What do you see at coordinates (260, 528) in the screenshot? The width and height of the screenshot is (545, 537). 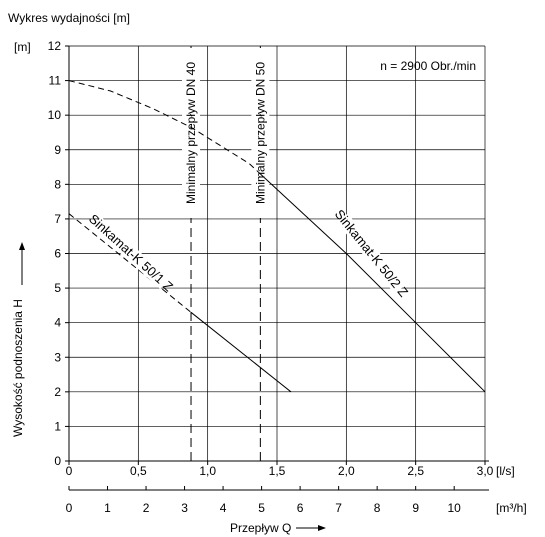 I see `x-axis-label: Przepływ Q` at bounding box center [260, 528].